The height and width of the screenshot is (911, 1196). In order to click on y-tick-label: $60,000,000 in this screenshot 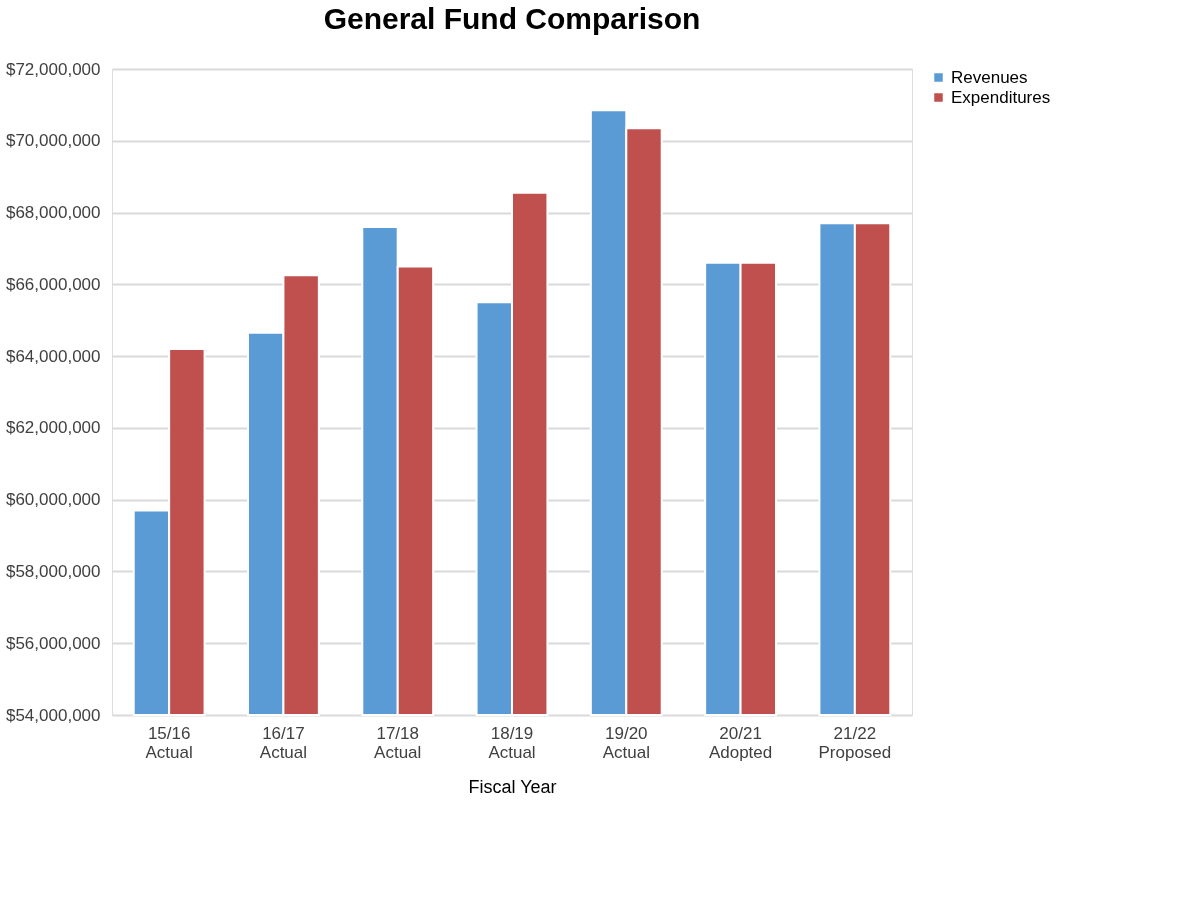, I will do `click(53, 500)`.